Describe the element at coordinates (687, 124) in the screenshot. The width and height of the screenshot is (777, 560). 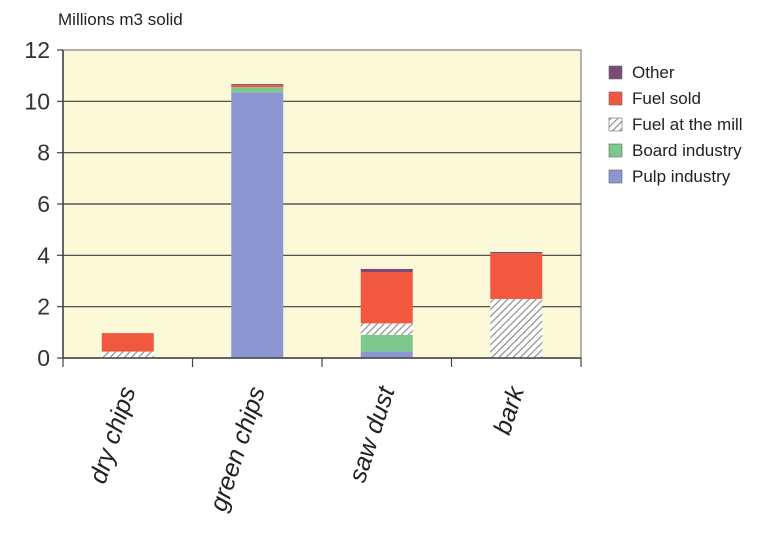
I see `legend-label: Fuel at the mill` at that location.